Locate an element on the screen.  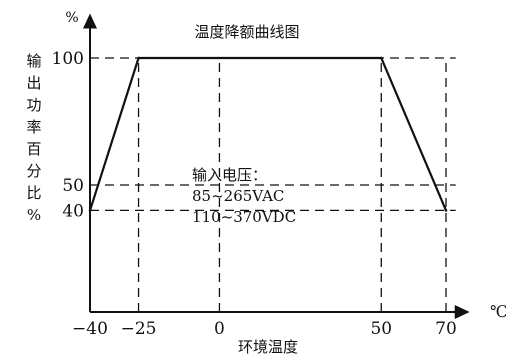
annotation-line: 110~370VDC is located at coordinates (244, 217).